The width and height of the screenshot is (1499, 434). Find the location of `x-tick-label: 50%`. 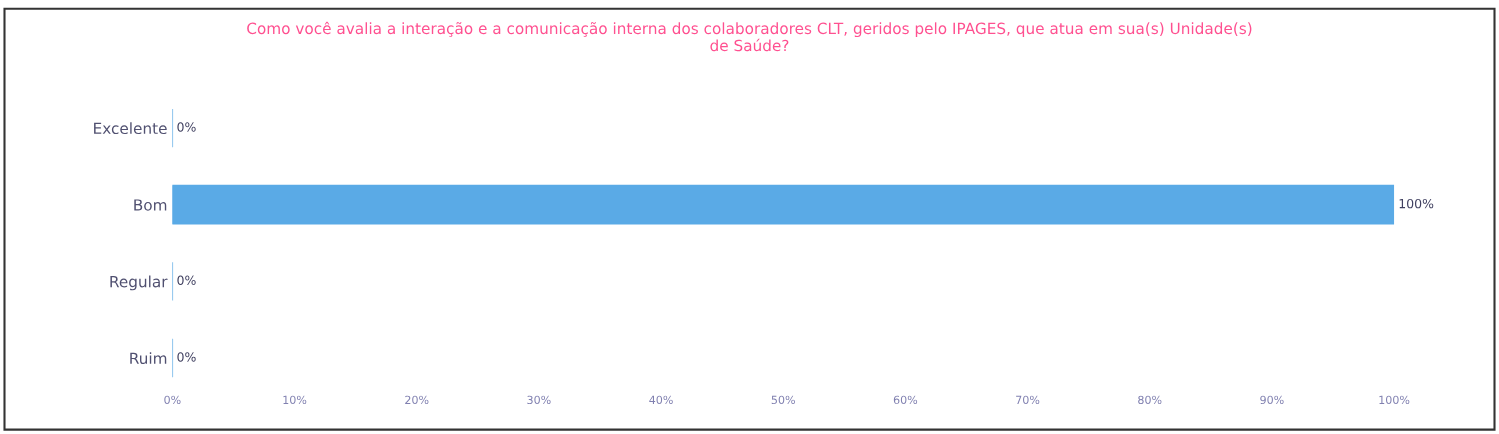

x-tick-label: 50% is located at coordinates (783, 400).